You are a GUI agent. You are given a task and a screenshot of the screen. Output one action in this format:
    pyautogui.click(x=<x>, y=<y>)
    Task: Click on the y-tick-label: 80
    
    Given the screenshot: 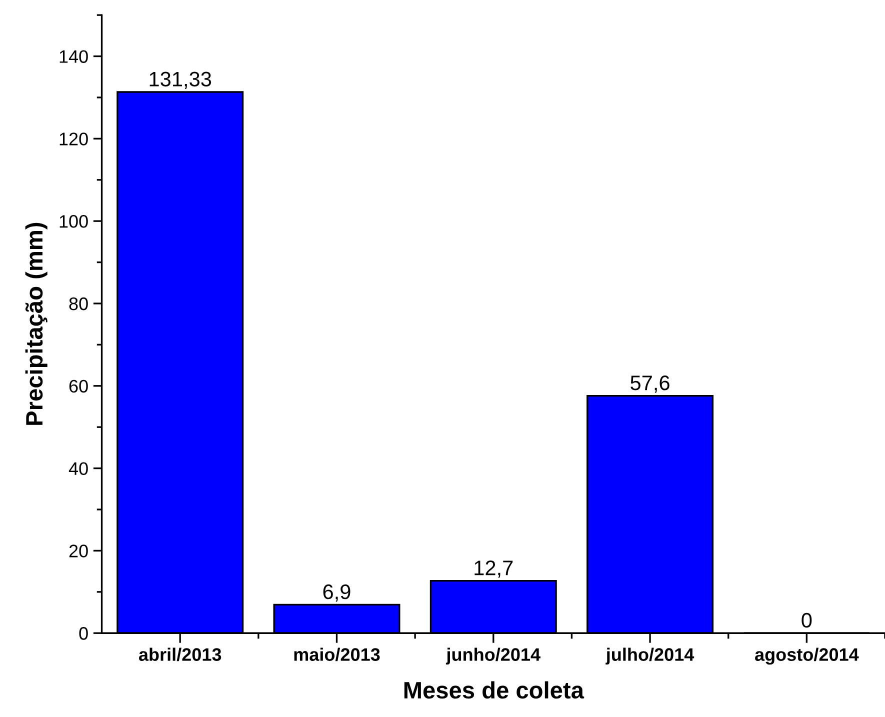 What is the action you would take?
    pyautogui.click(x=78, y=303)
    